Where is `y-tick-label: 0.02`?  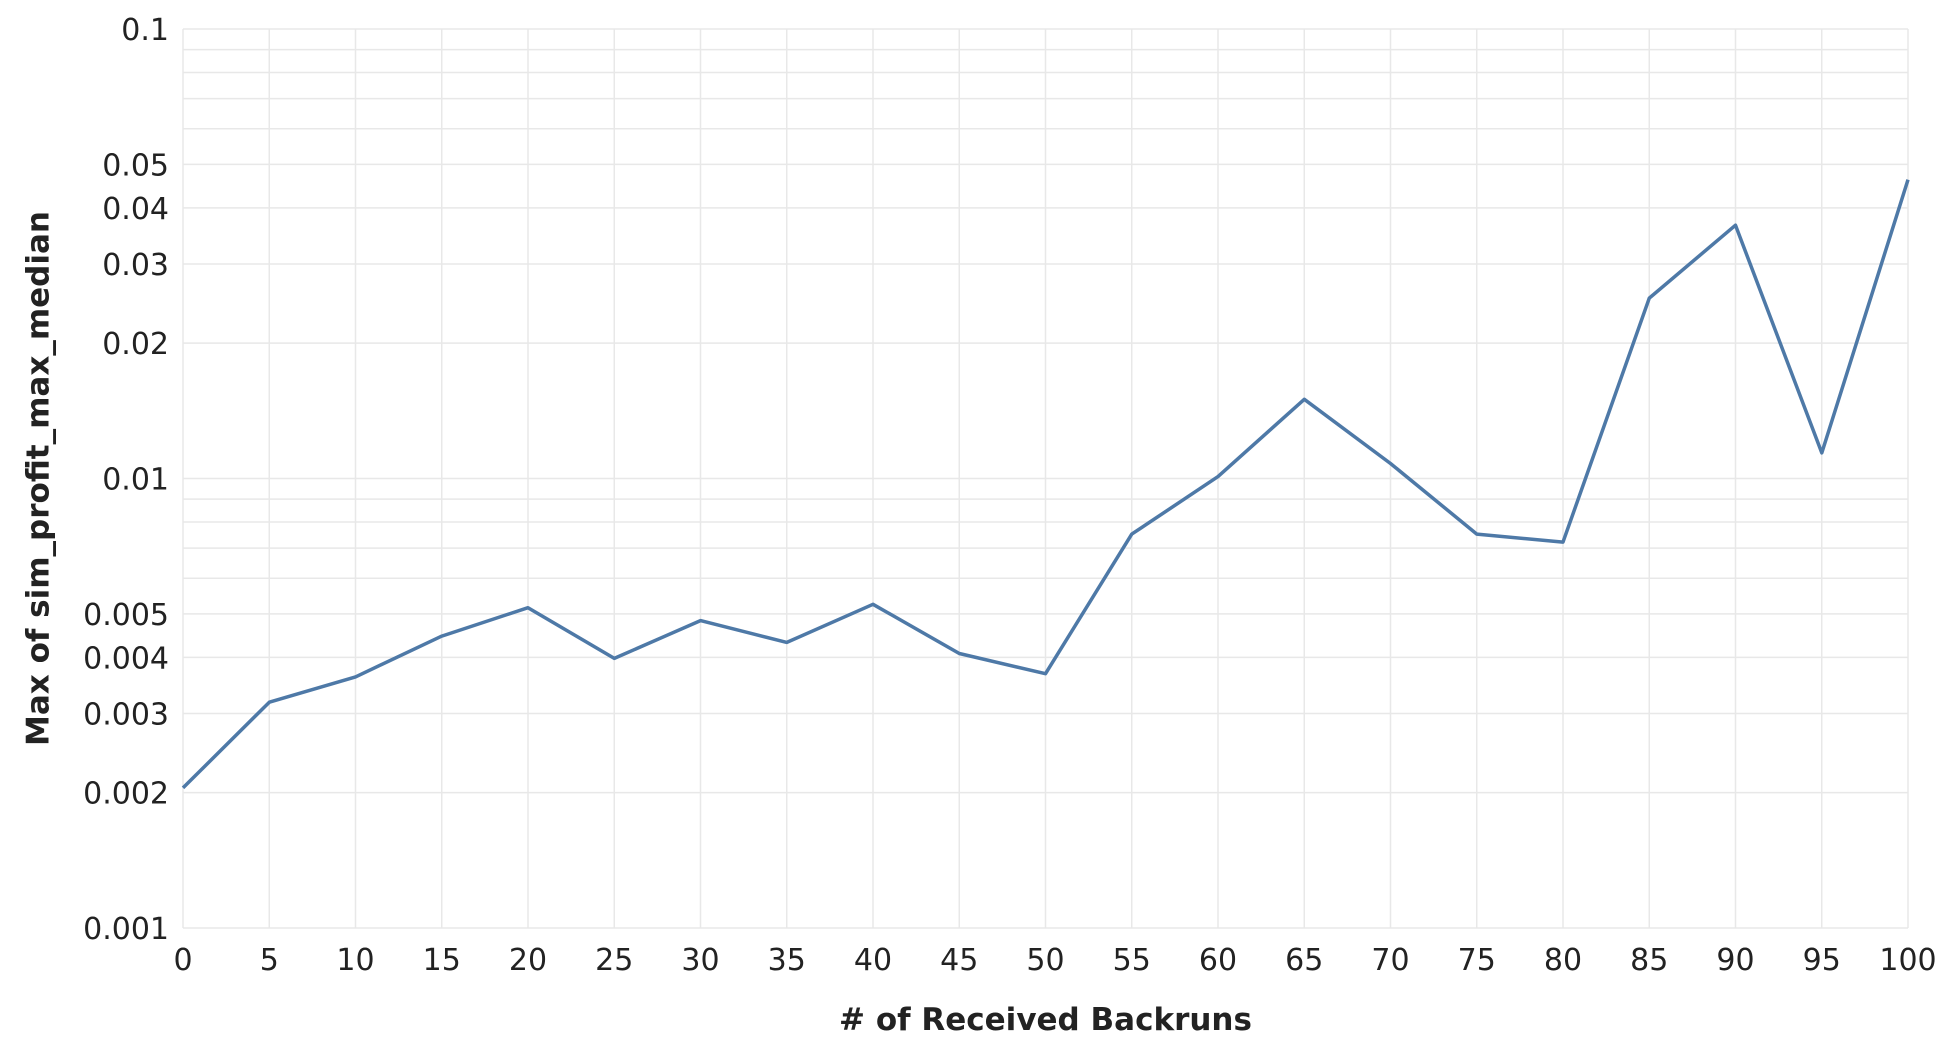 y-tick-label: 0.02 is located at coordinates (135, 344).